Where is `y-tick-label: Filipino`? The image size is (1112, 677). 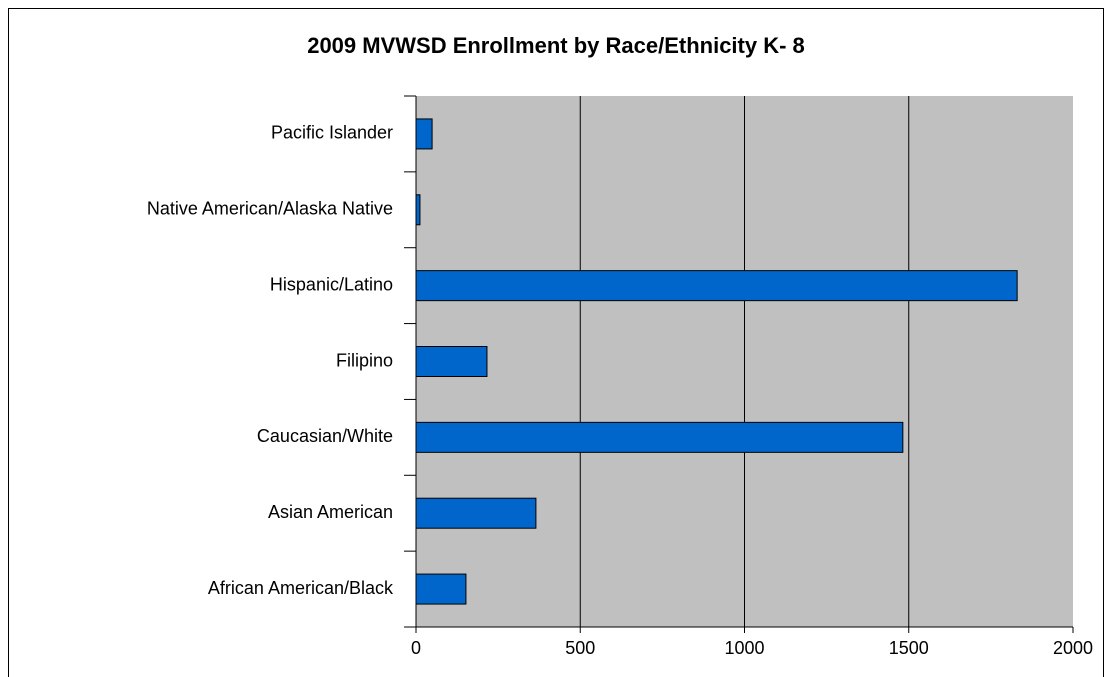 y-tick-label: Filipino is located at coordinates (364, 360).